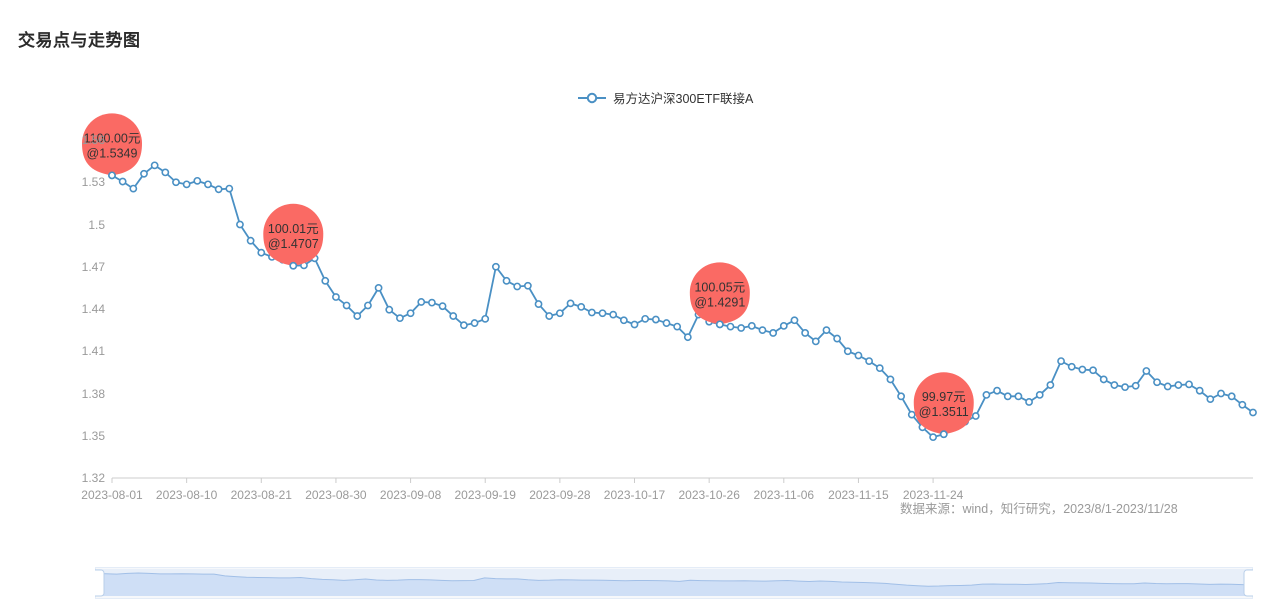  Describe the element at coordinates (100, 583) in the screenshot. I see `datazoom-left-handle` at that location.